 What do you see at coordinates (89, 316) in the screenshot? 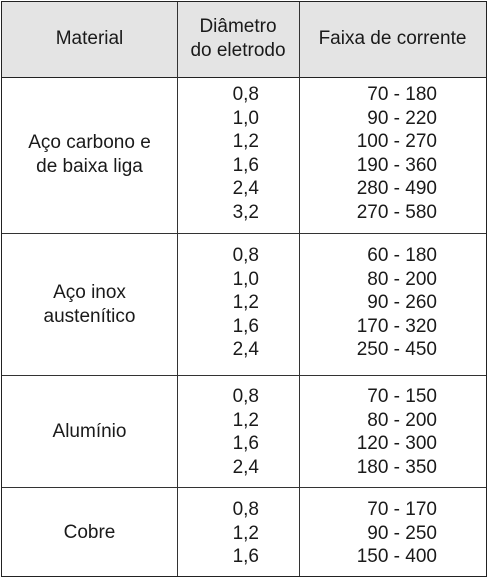
I see `material-label-line: austenítico` at bounding box center [89, 316].